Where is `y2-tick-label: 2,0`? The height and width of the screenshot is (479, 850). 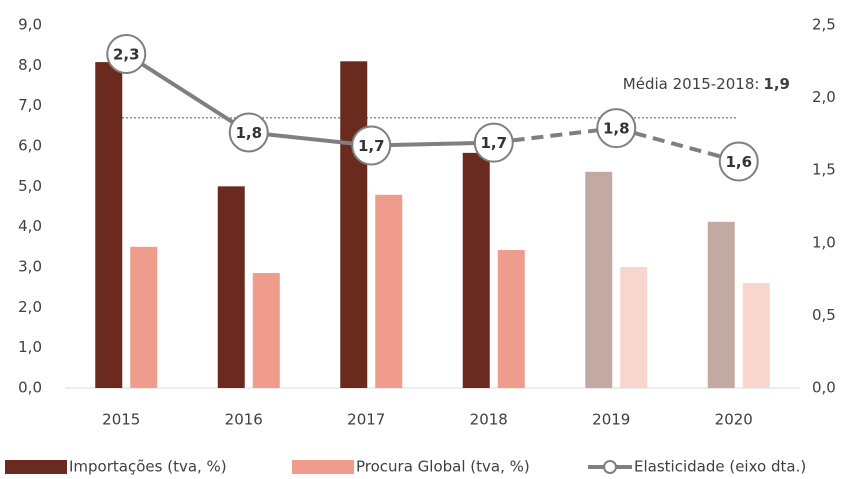 y2-tick-label: 2,0 is located at coordinates (824, 97).